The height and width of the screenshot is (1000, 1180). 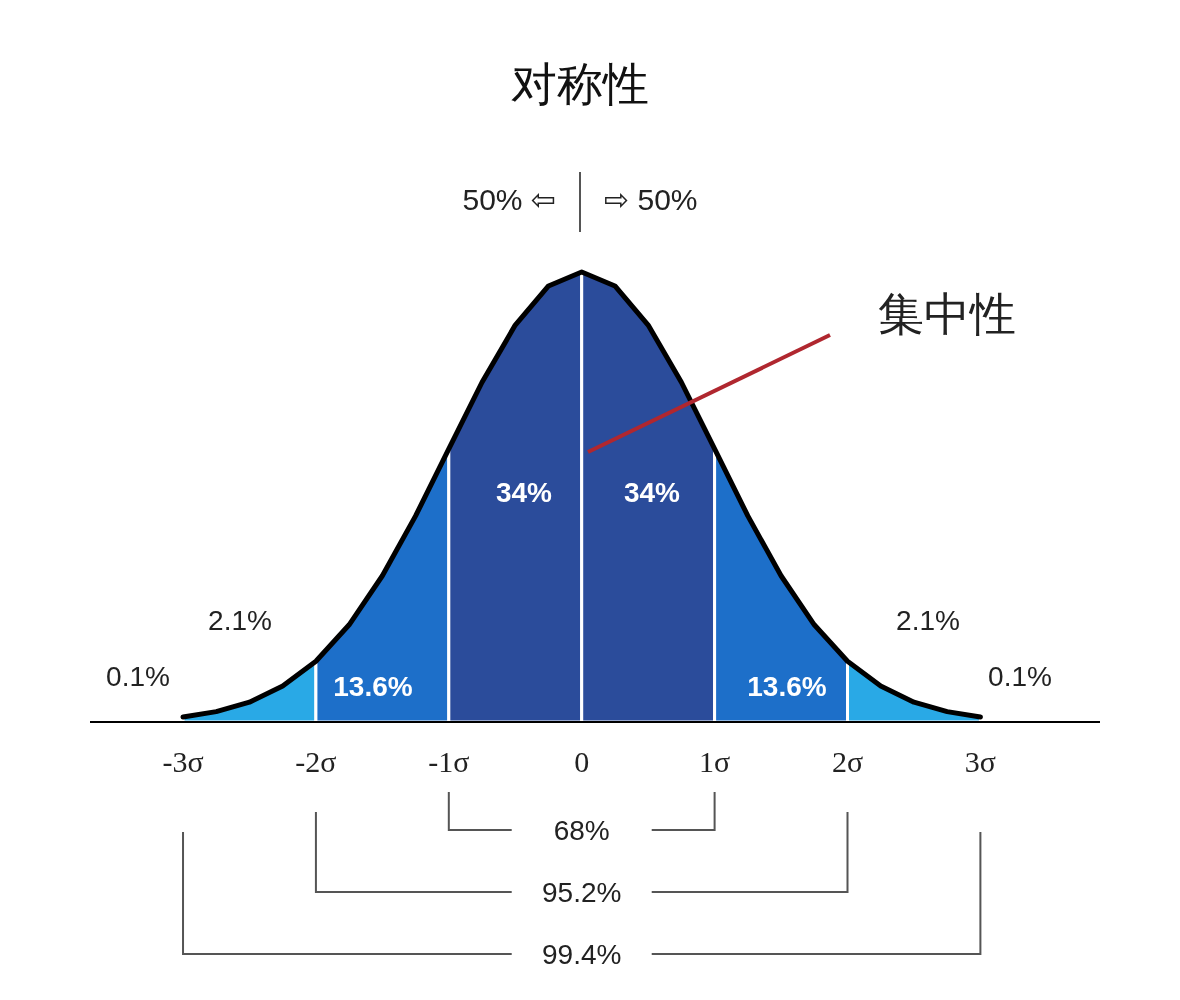 What do you see at coordinates (509, 199) in the screenshot?
I see `text: 50% ⇦` at bounding box center [509, 199].